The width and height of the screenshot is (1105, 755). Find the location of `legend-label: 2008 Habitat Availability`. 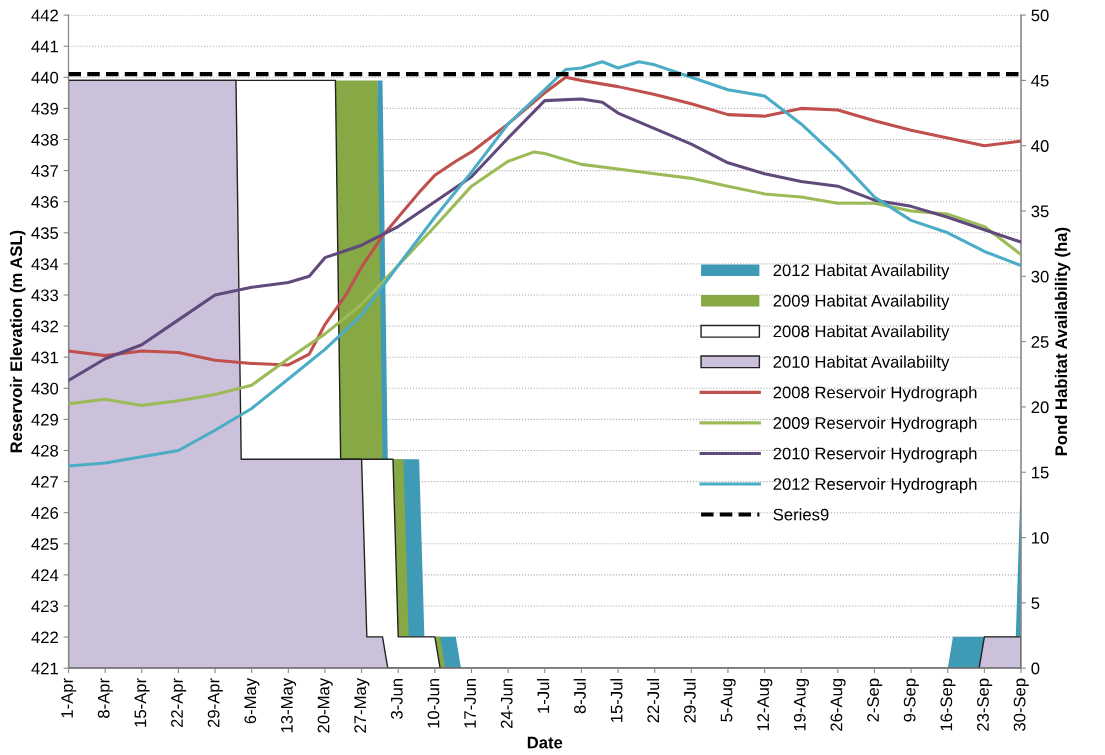

legend-label: 2008 Habitat Availability is located at coordinates (861, 333).